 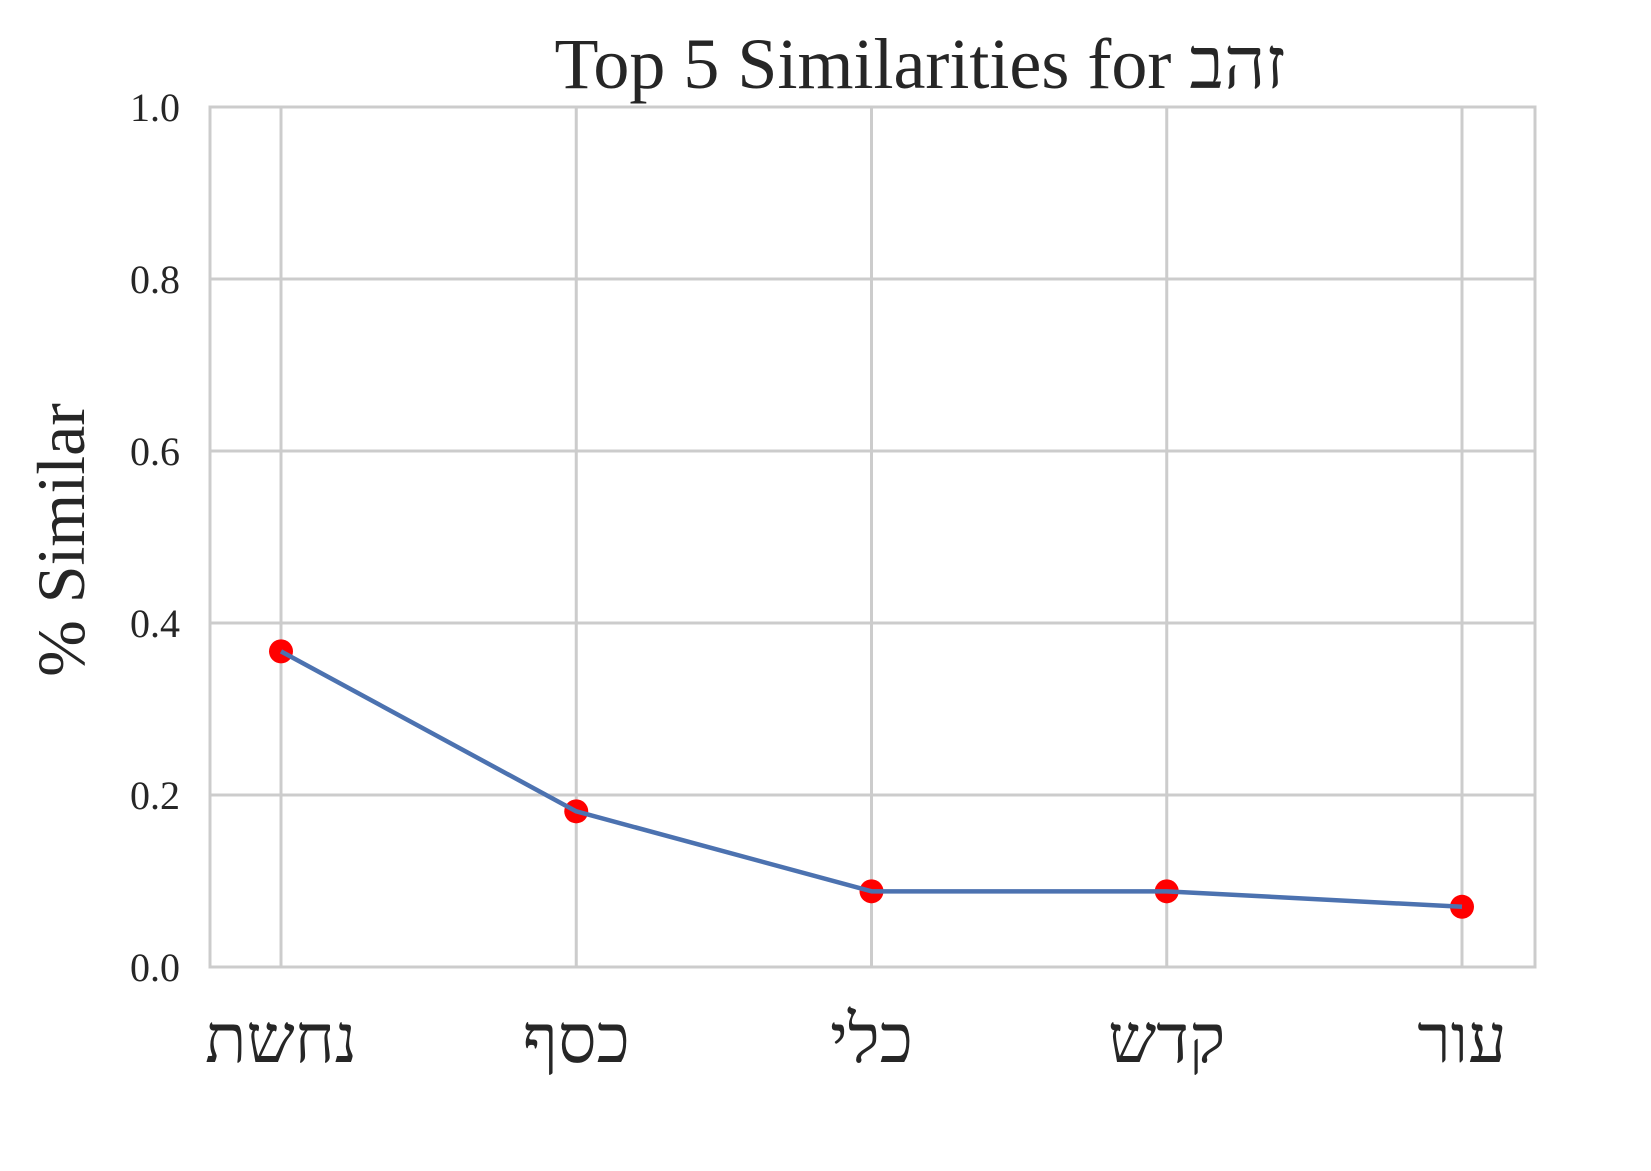 What do you see at coordinates (155, 537) in the screenshot?
I see `y-axis-ticks: 0.0 0.2 0.4 0.6 0.8 1.0` at bounding box center [155, 537].